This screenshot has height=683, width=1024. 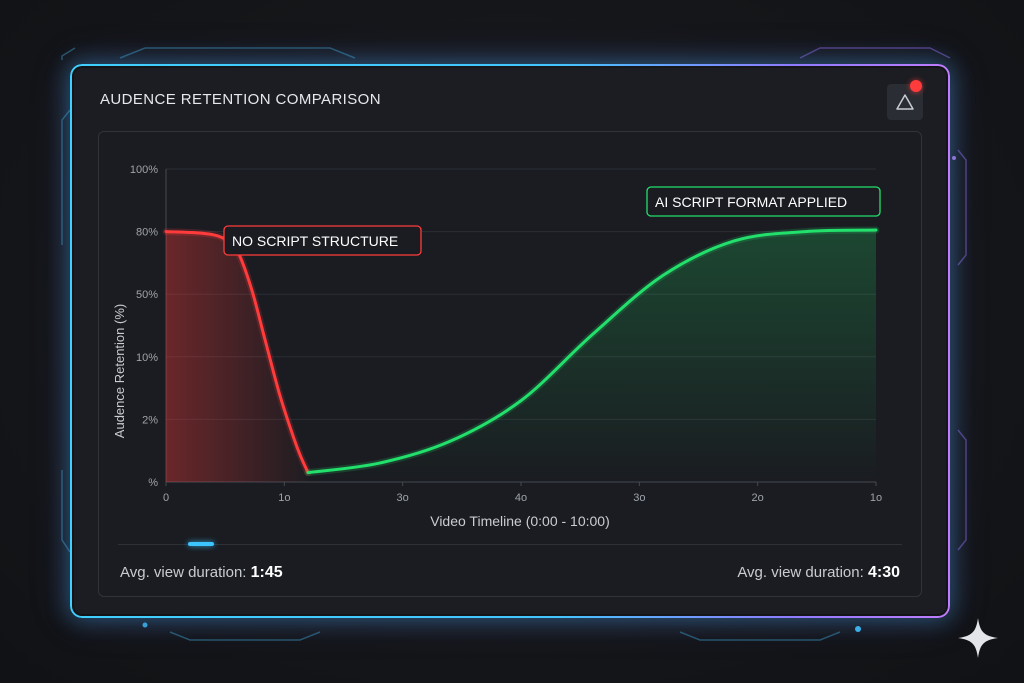 I want to click on y-tick-label: 2%, so click(x=150, y=420).